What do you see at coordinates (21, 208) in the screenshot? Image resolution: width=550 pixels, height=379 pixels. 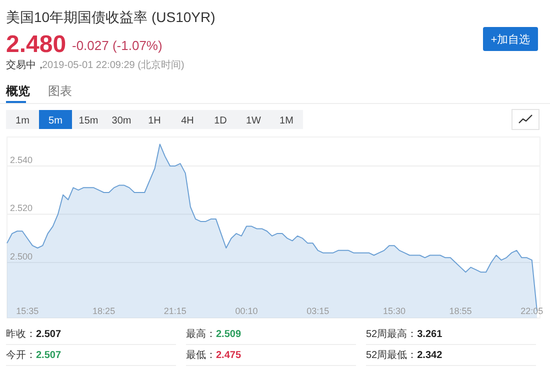 I see `y-tick-label: 2.520` at bounding box center [21, 208].